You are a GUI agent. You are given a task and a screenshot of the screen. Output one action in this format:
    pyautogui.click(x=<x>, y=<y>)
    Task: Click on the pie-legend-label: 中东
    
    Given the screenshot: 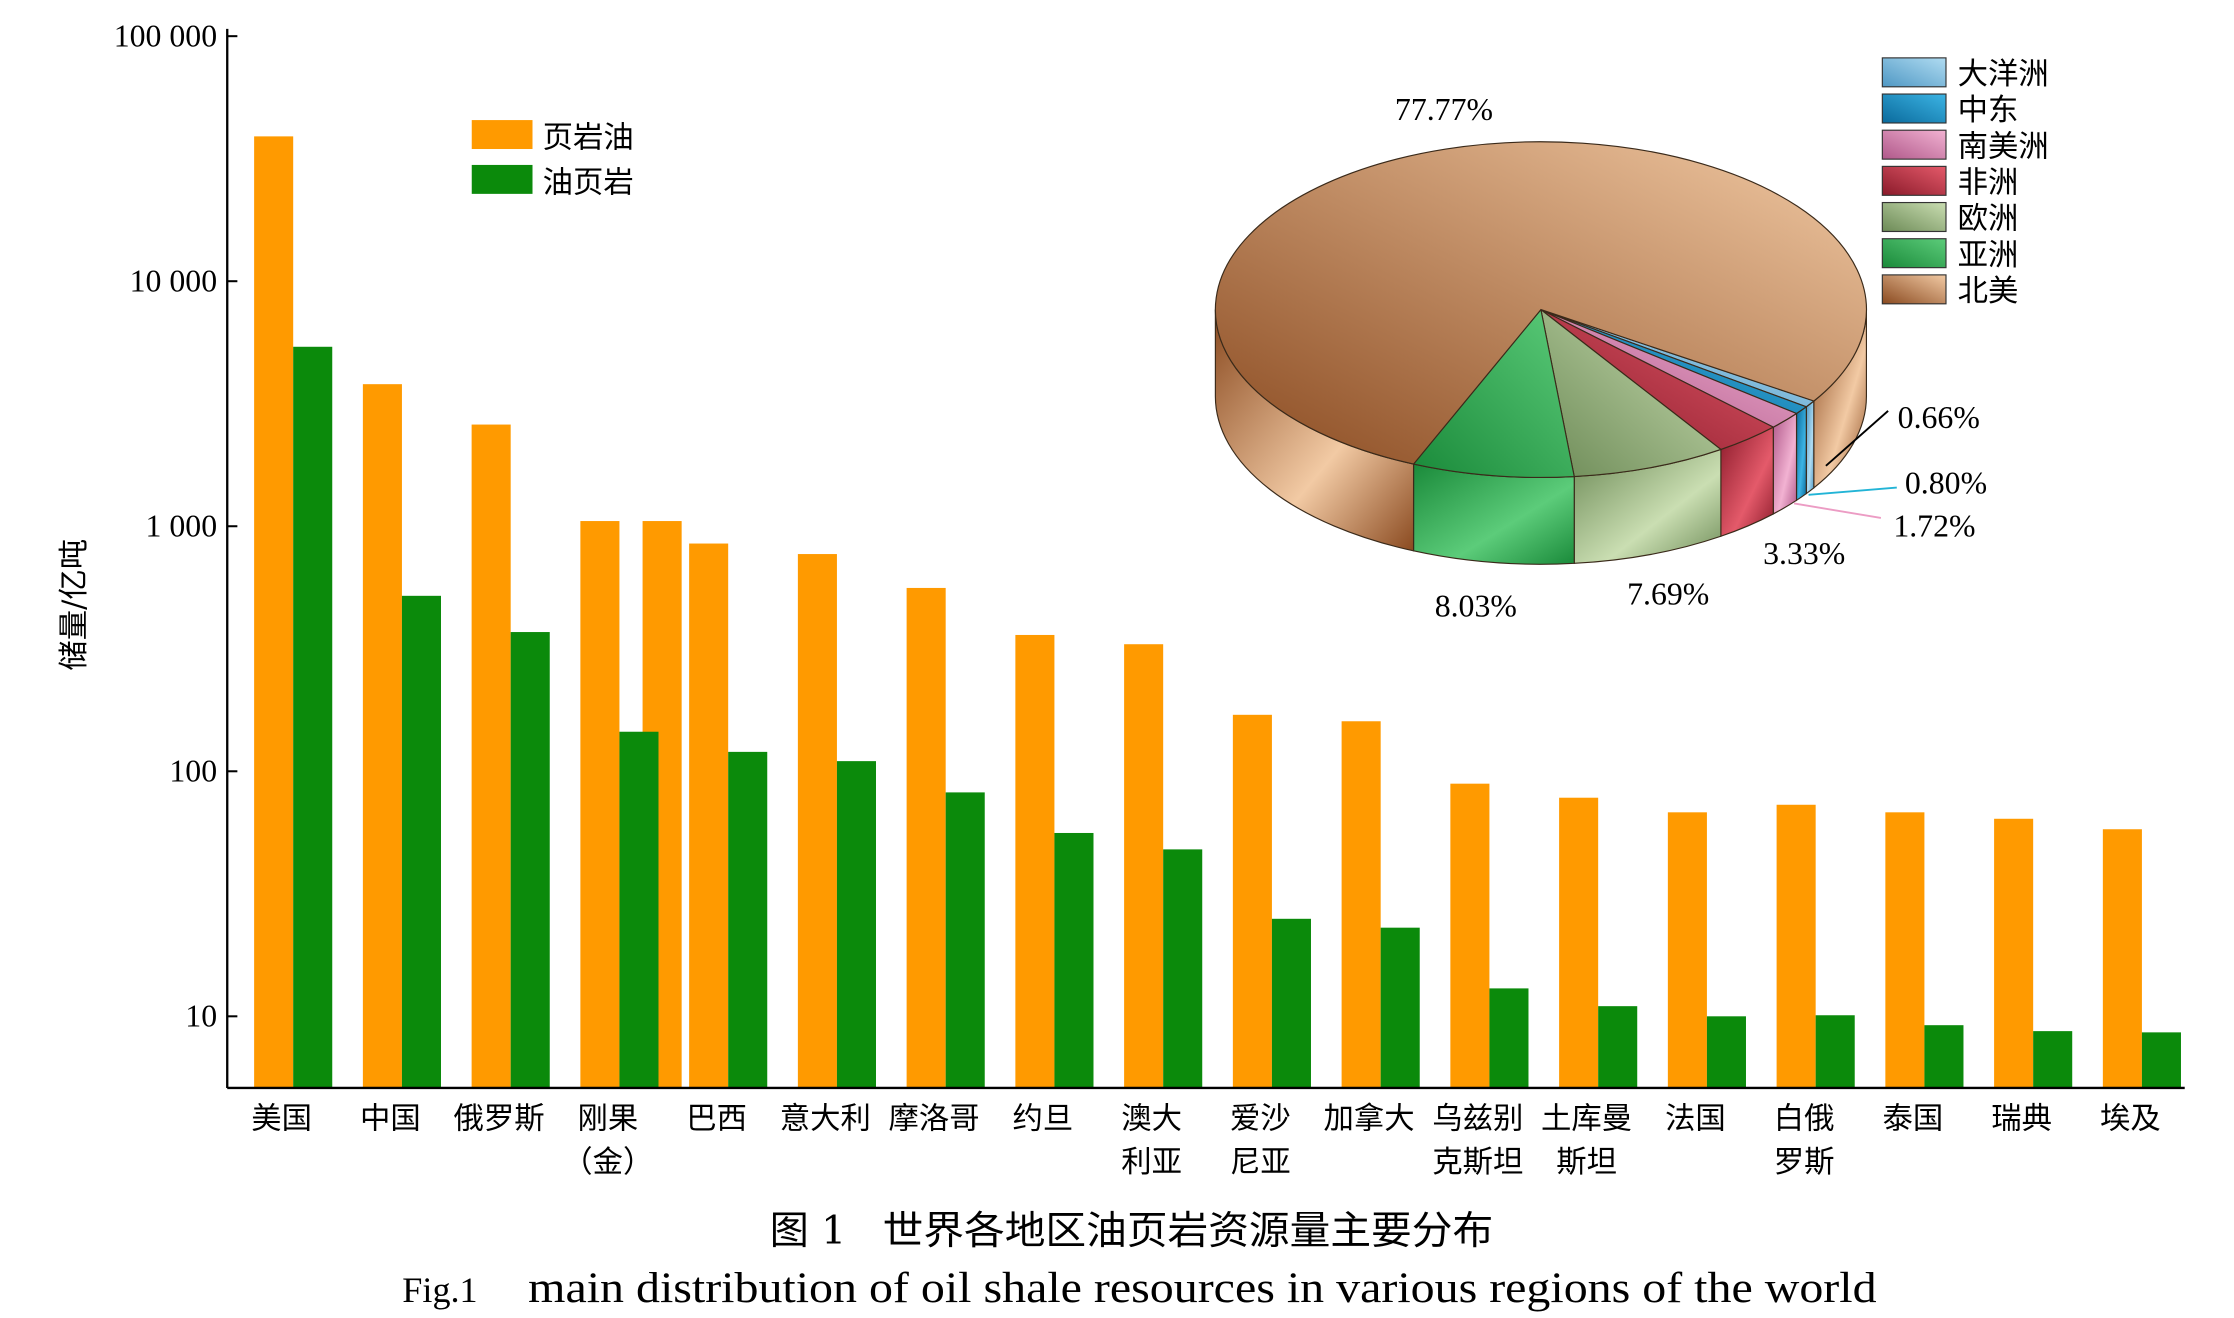 What is the action you would take?
    pyautogui.click(x=1988, y=110)
    